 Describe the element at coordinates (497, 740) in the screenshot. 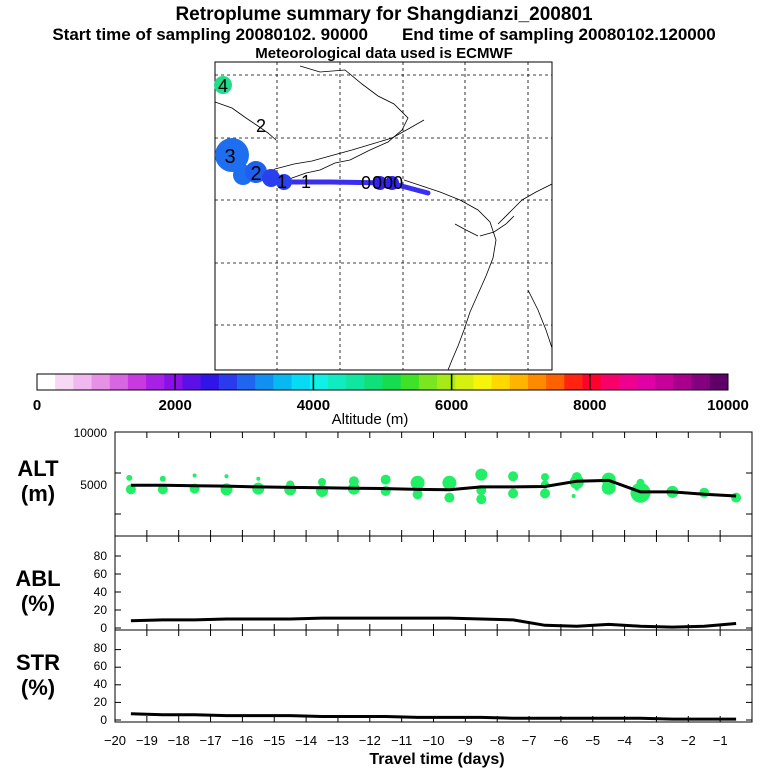

I see `x-tick-label: −8` at that location.